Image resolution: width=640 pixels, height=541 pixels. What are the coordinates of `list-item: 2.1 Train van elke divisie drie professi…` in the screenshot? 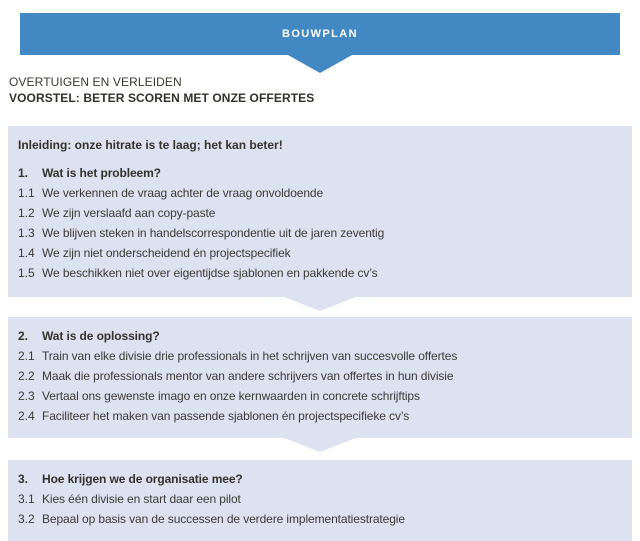 It's located at (318, 356).